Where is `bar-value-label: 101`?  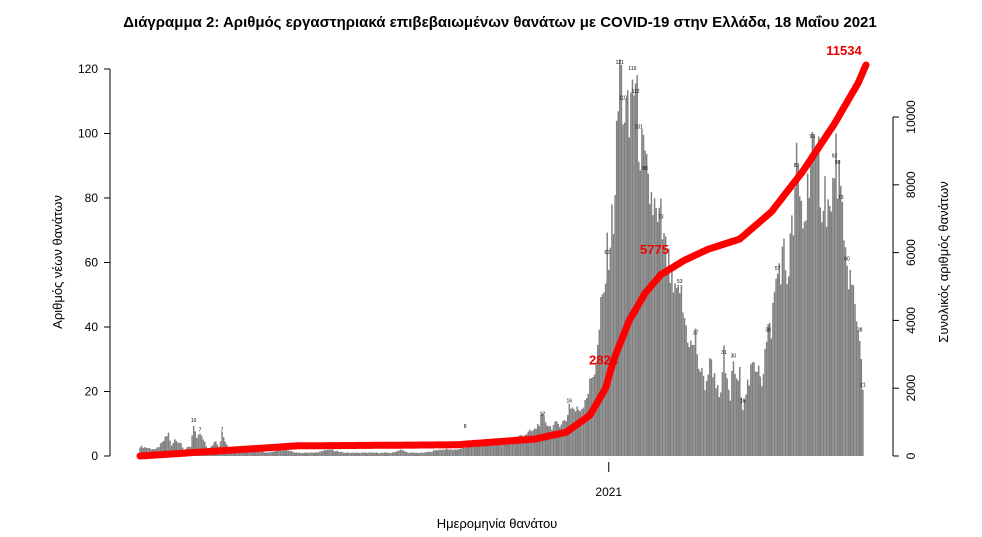
bar-value-label: 101 is located at coordinates (639, 127).